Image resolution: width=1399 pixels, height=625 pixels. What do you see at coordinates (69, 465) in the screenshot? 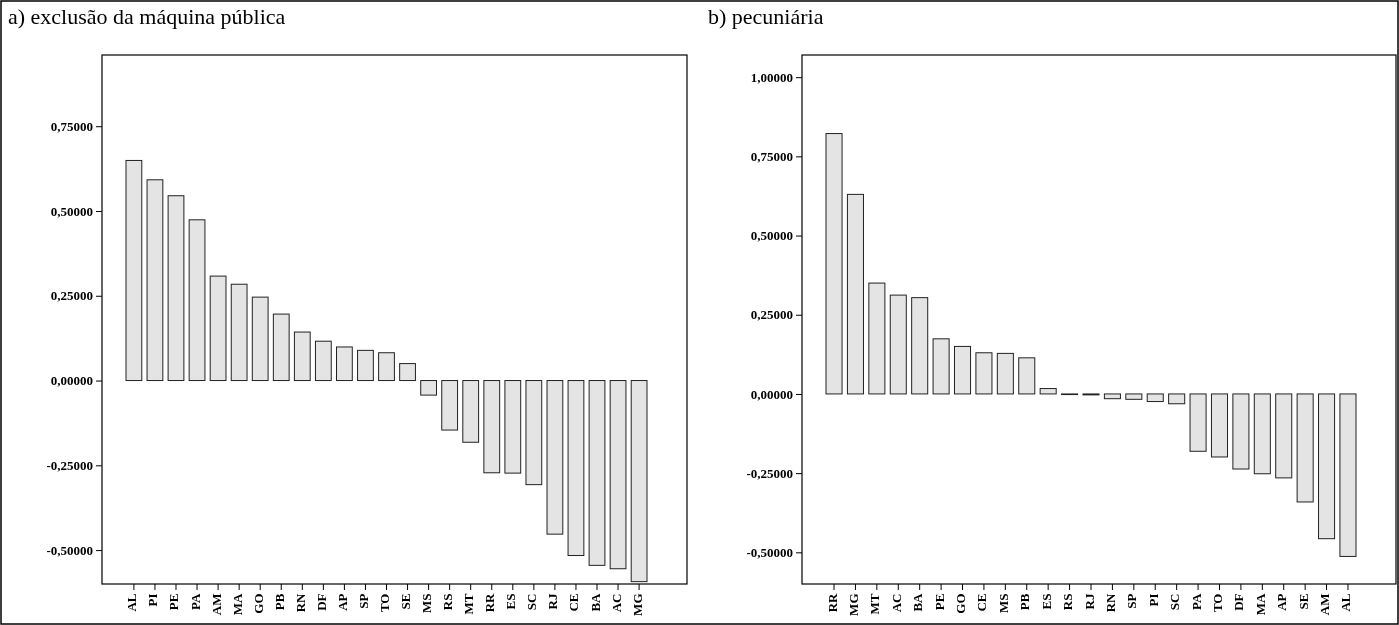
I see `y-tick-label: -0,25000` at bounding box center [69, 465].